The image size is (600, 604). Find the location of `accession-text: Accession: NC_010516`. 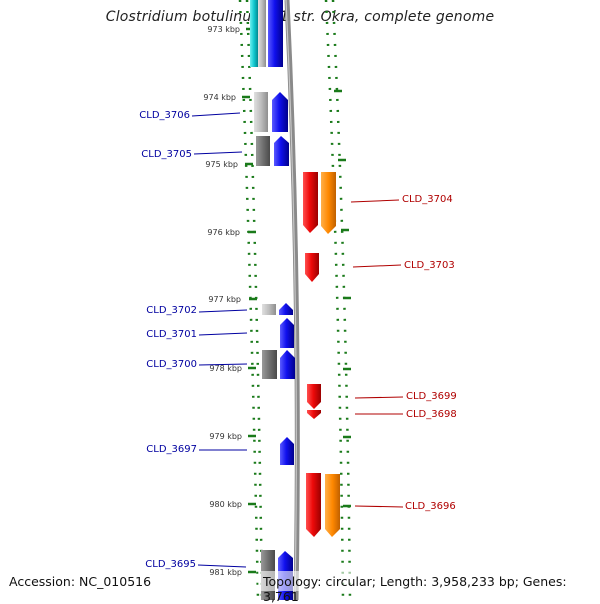

accession-text: Accession: NC_010516 is located at coordinates (80, 581).